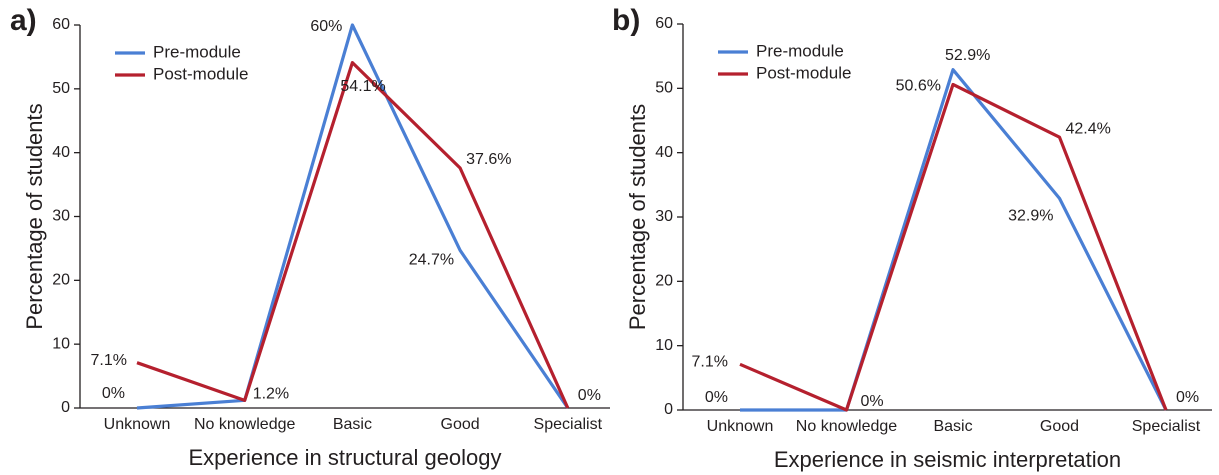 The width and height of the screenshot is (1219, 475). I want to click on data-label: 60%, so click(326, 26).